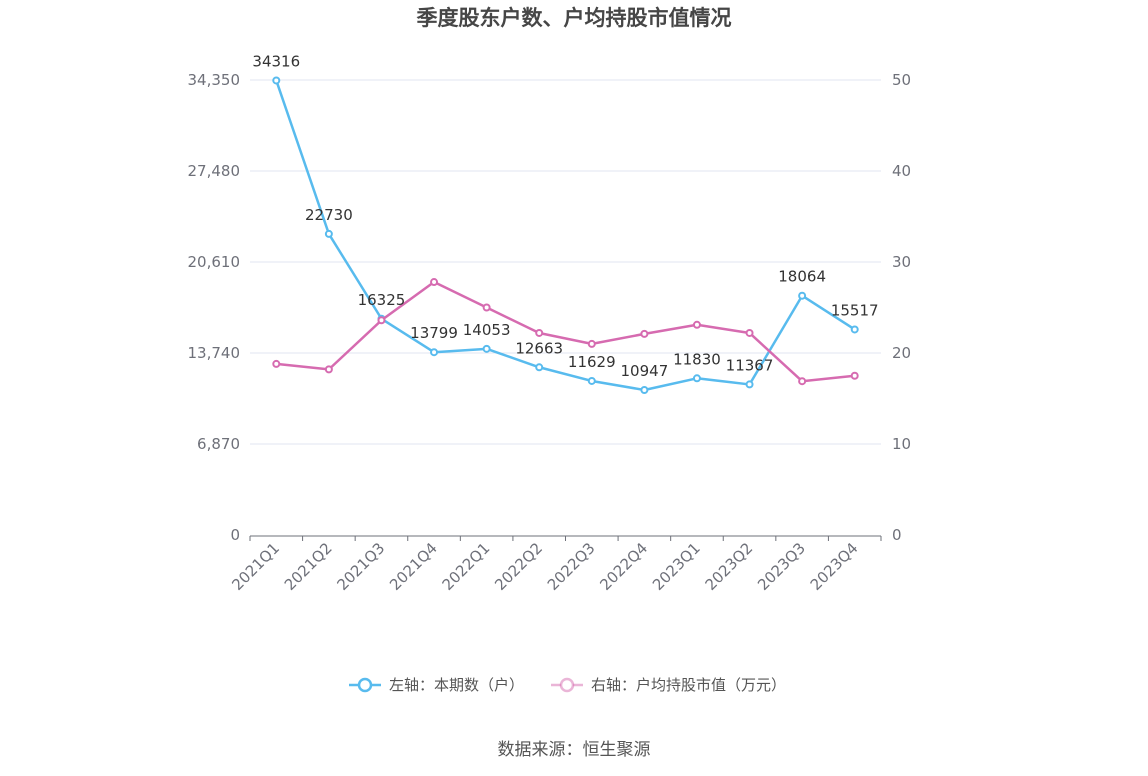  What do you see at coordinates (688, 685) in the screenshot?
I see `legend-label-right-axis: 右轴：户均持股市值（万元）` at bounding box center [688, 685].